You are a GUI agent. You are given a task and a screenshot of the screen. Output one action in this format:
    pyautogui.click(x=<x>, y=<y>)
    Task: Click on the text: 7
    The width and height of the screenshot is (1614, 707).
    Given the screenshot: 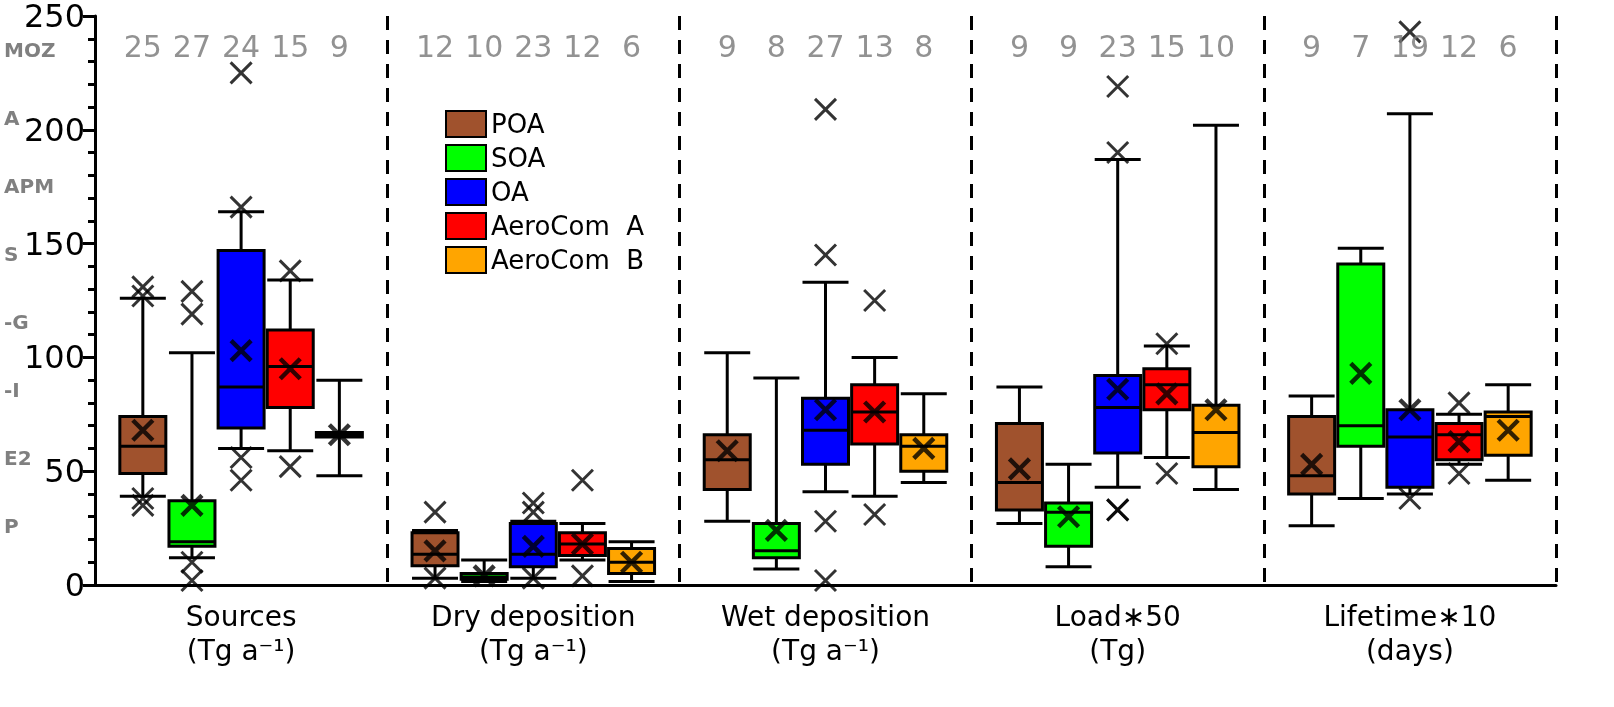 What is the action you would take?
    pyautogui.click(x=1361, y=46)
    